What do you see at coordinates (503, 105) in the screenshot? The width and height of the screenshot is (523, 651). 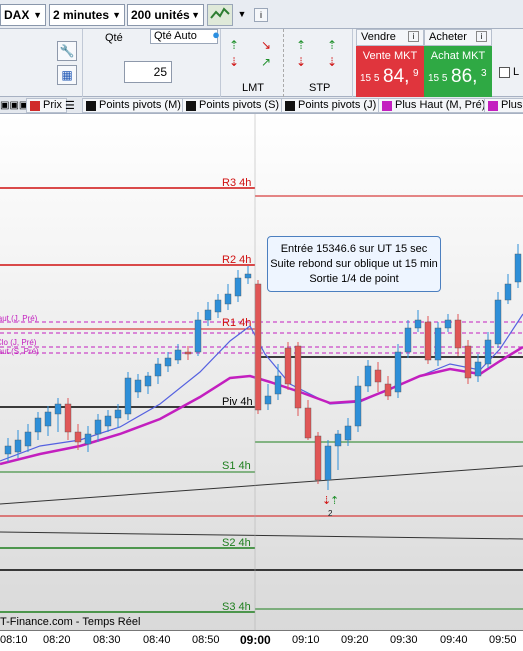 I see `tab-plus: Plus` at bounding box center [503, 105].